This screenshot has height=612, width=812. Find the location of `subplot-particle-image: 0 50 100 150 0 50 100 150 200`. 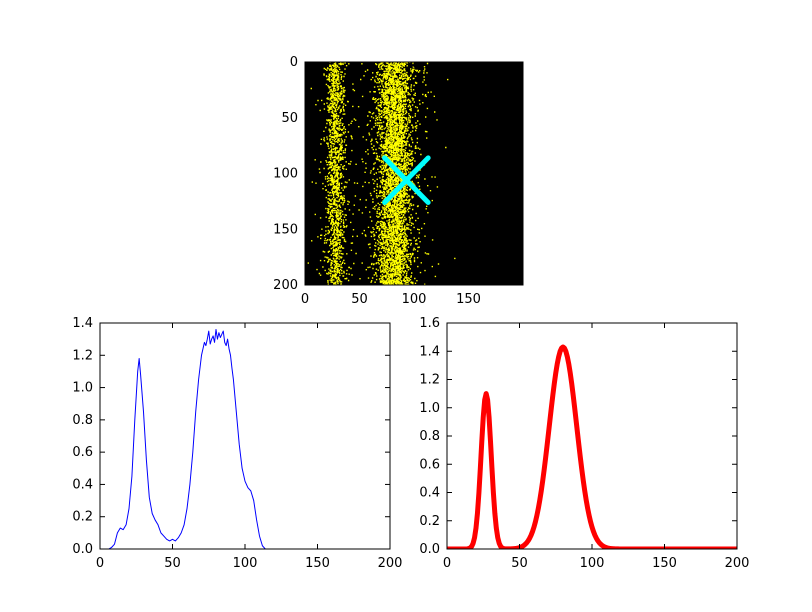

subplot-particle-image: 0 50 100 150 0 50 100 150 200 is located at coordinates (398, 181).